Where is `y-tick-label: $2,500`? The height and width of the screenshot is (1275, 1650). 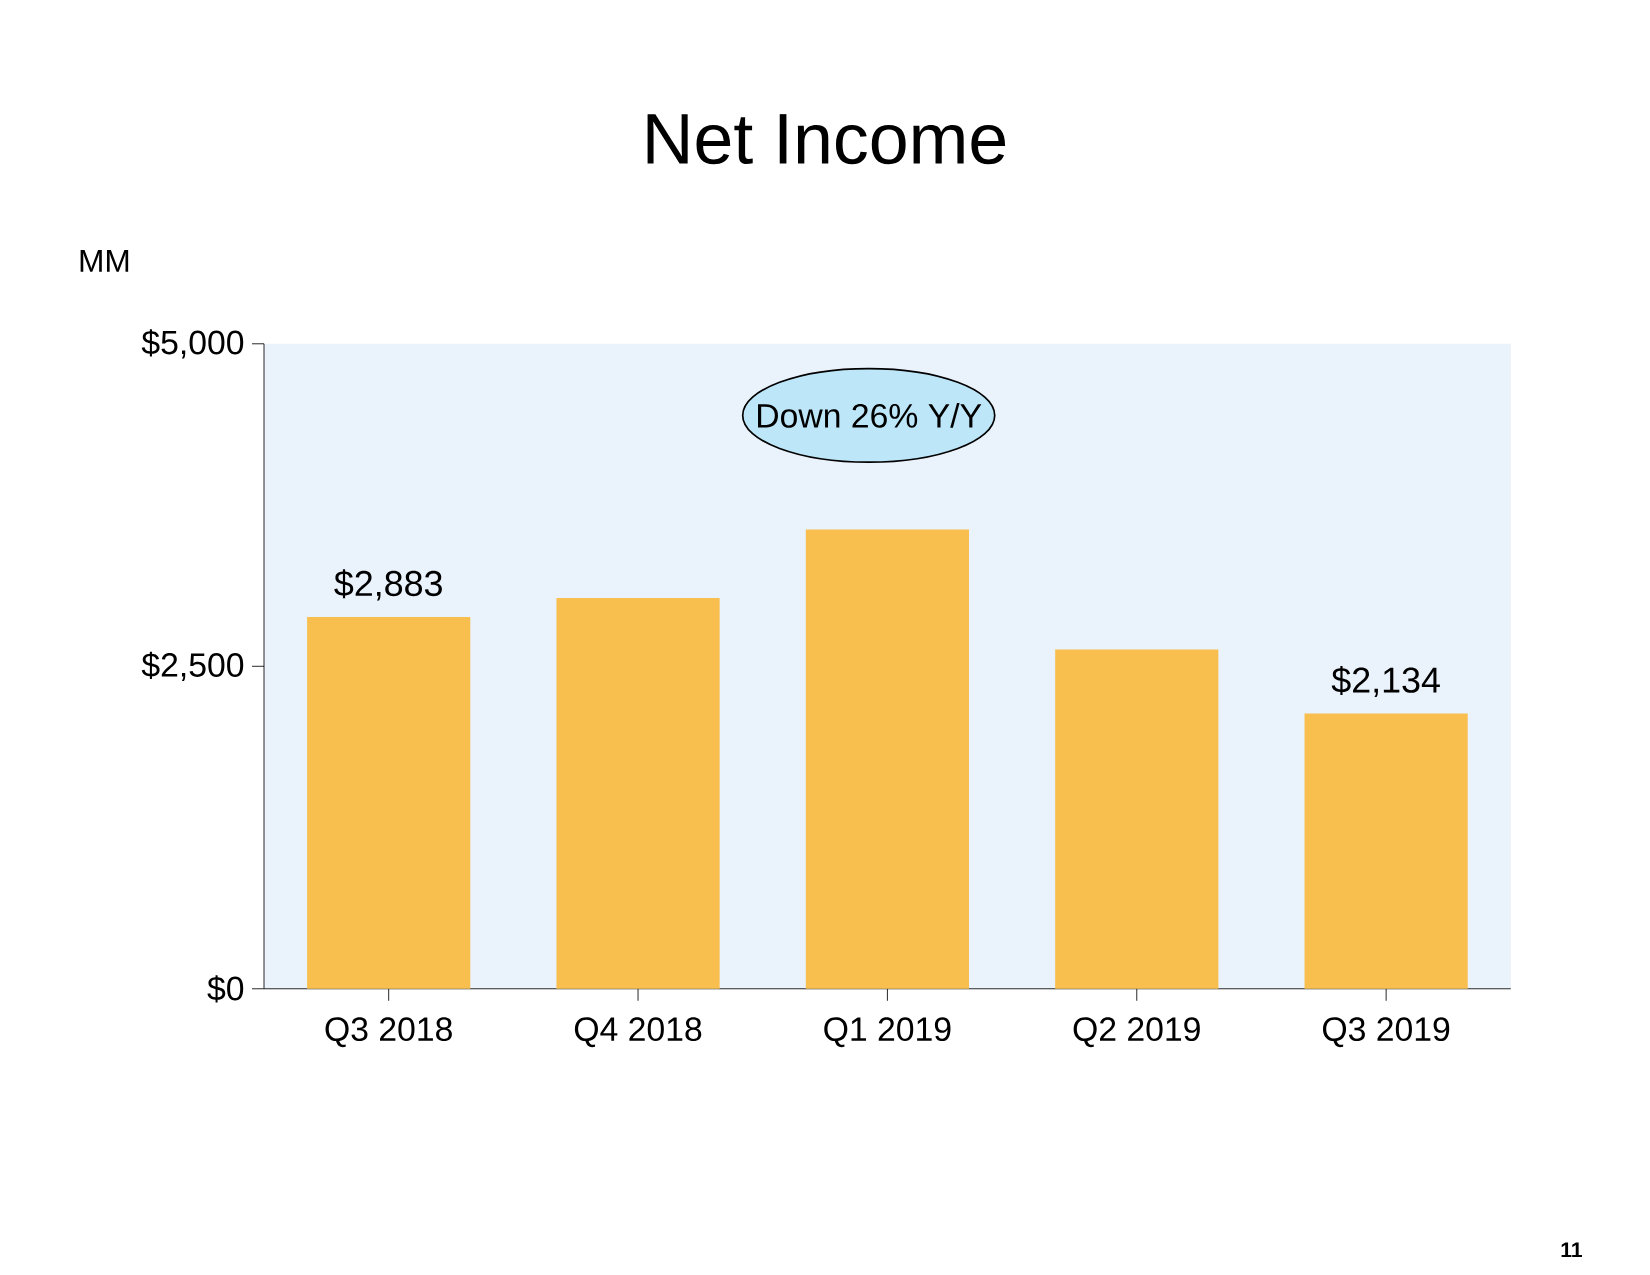
y-tick-label: $2,500 is located at coordinates (192, 666).